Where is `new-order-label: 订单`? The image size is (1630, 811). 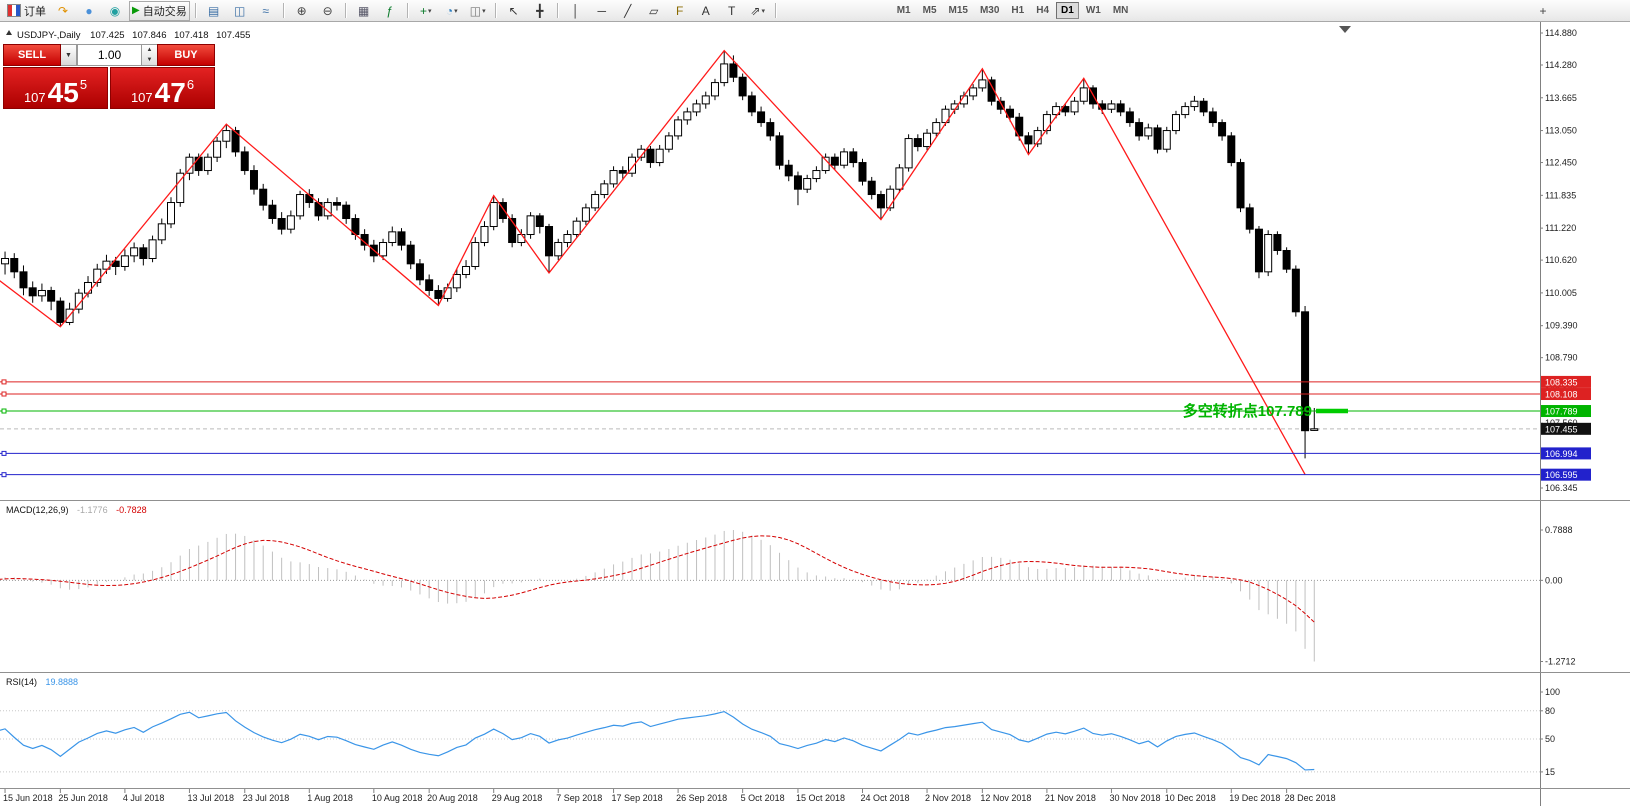
new-order-label: 订单 is located at coordinates (35, 11).